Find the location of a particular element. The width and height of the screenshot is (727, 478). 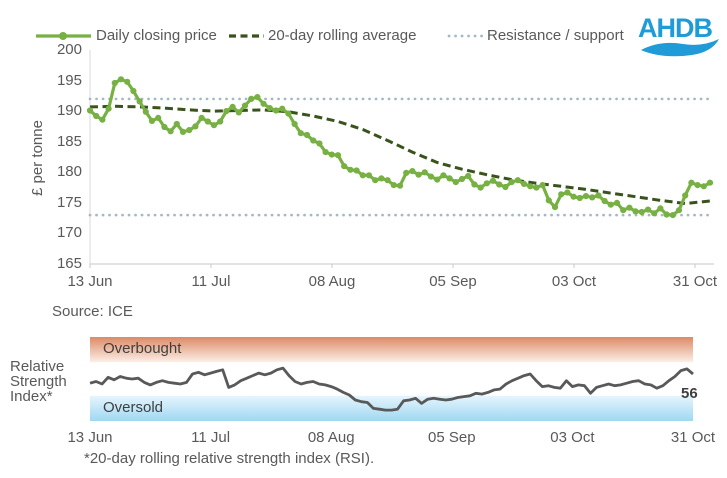

ahdb-logo-wave-icon is located at coordinates (680, 48).